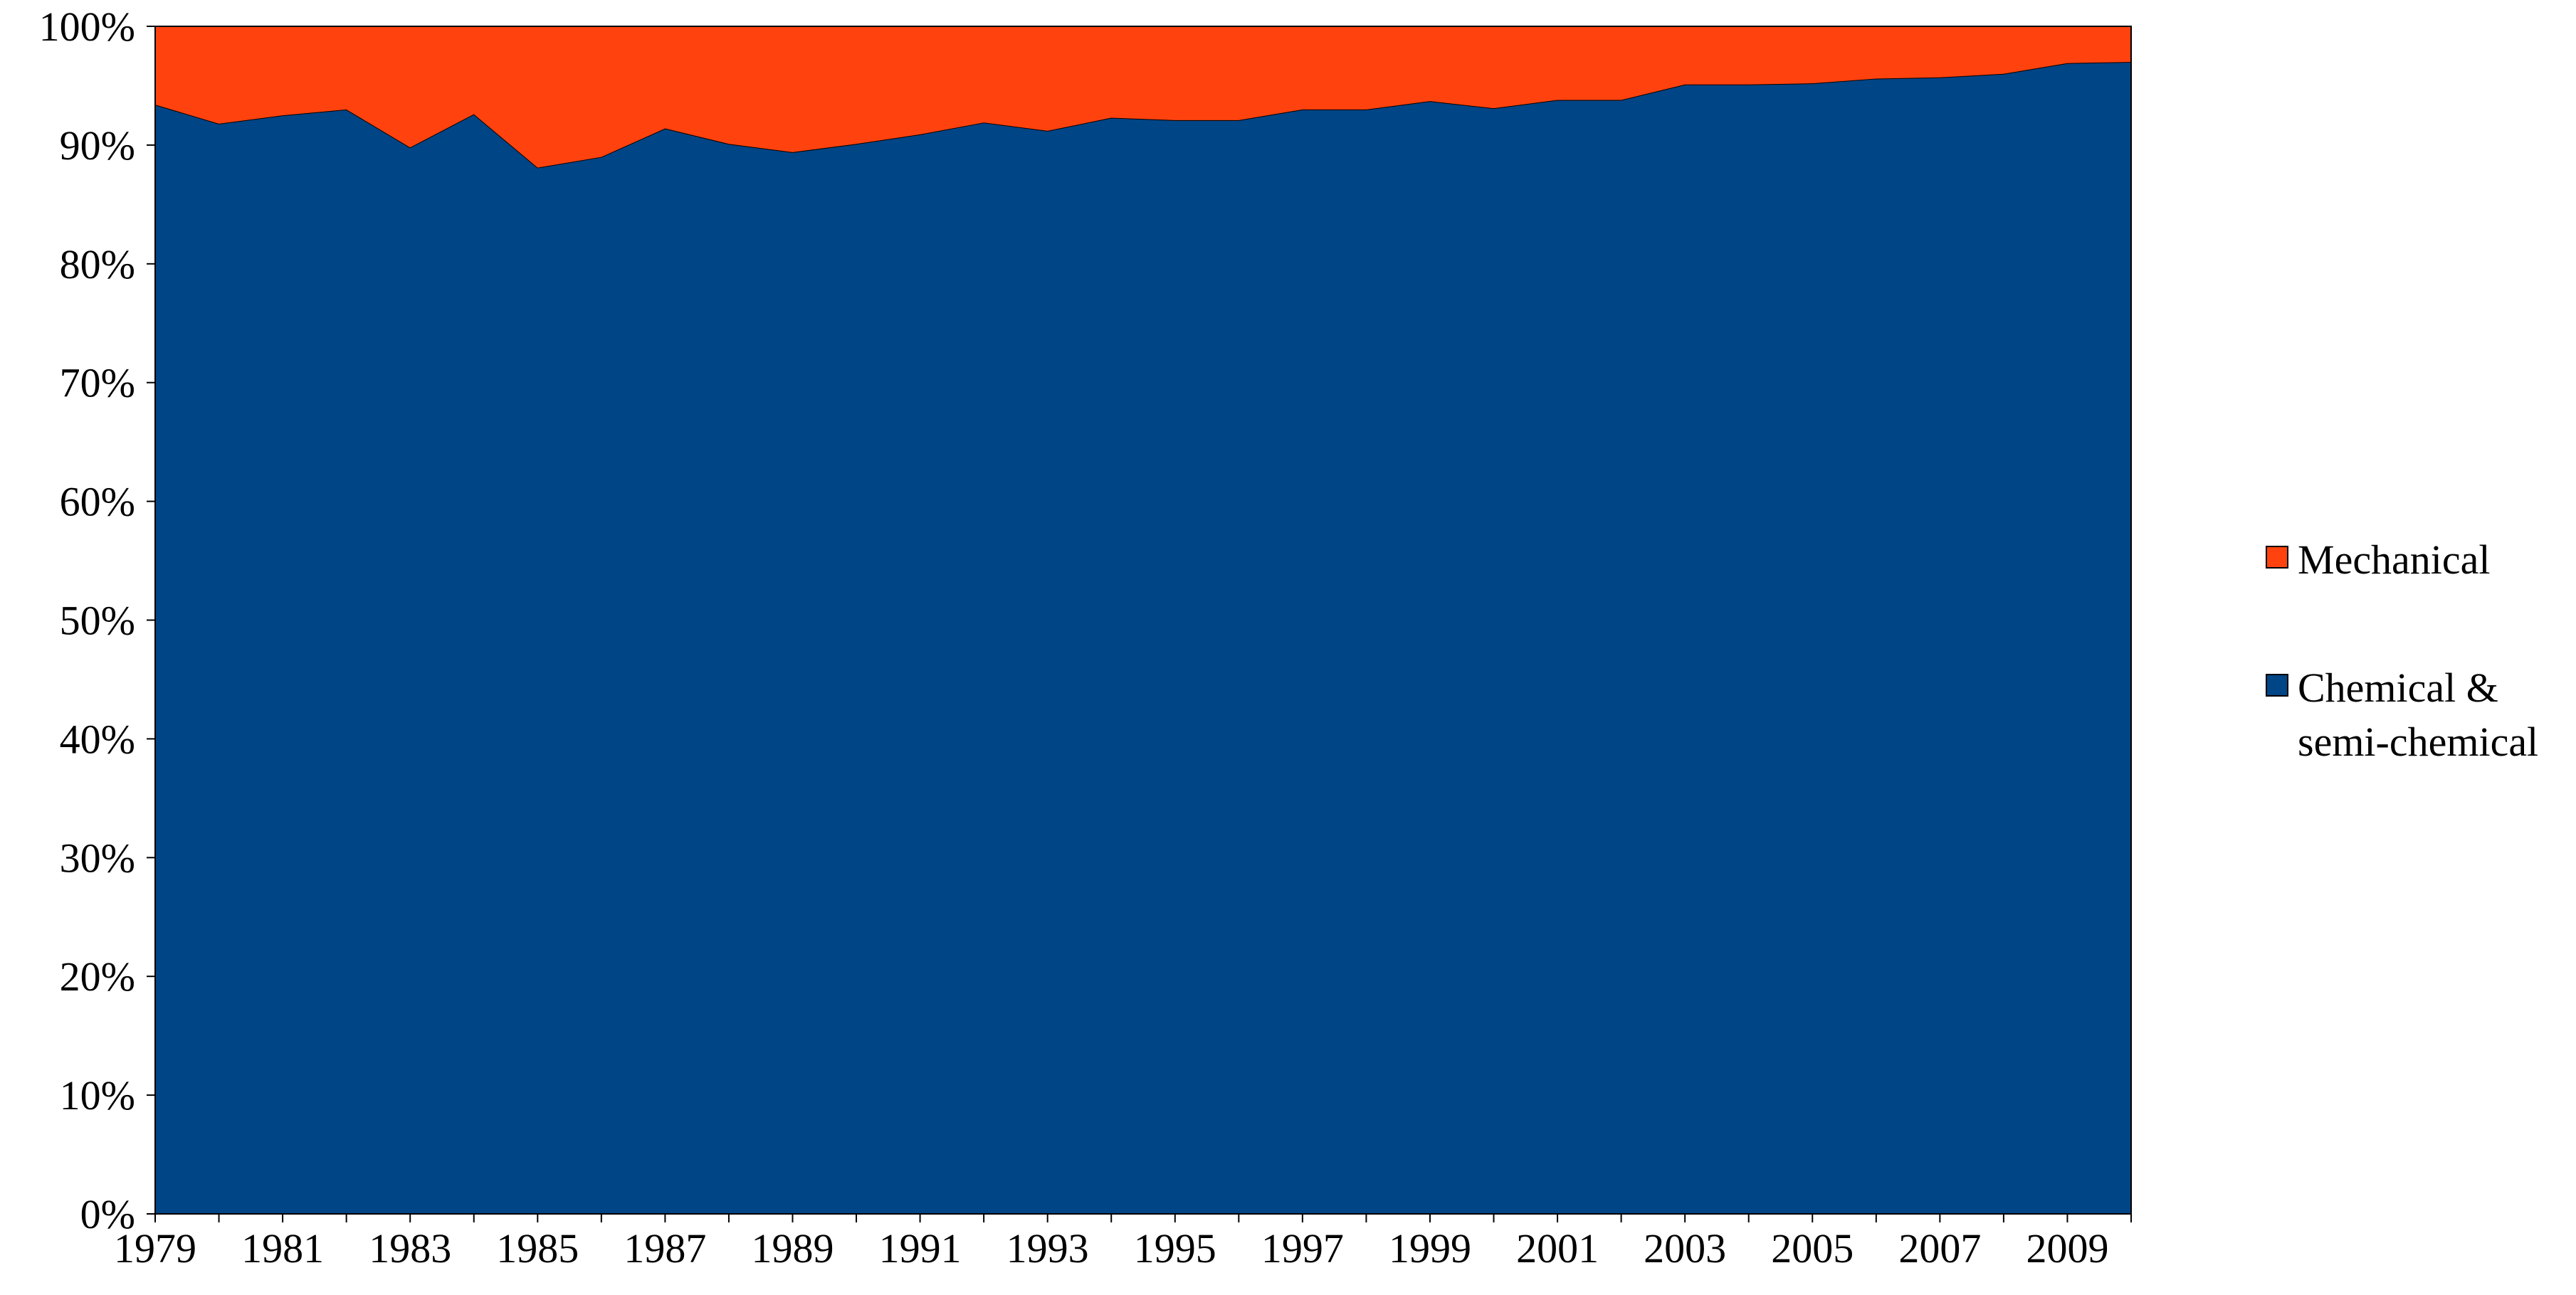  Describe the element at coordinates (410, 1249) in the screenshot. I see `x-tick-label: 1983` at that location.